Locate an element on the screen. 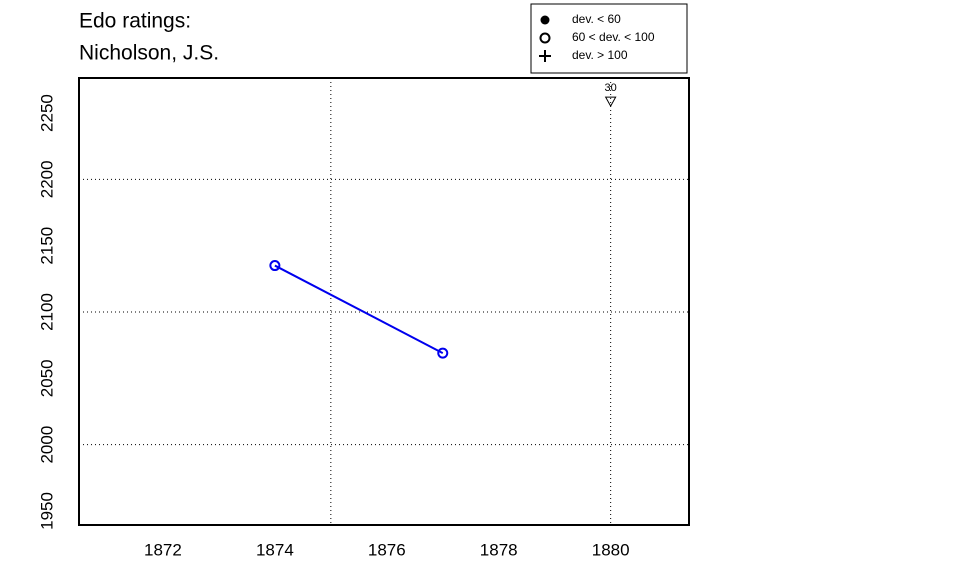 The height and width of the screenshot is (576, 960). legend-label: 60 < dev. < 100 is located at coordinates (613, 37).